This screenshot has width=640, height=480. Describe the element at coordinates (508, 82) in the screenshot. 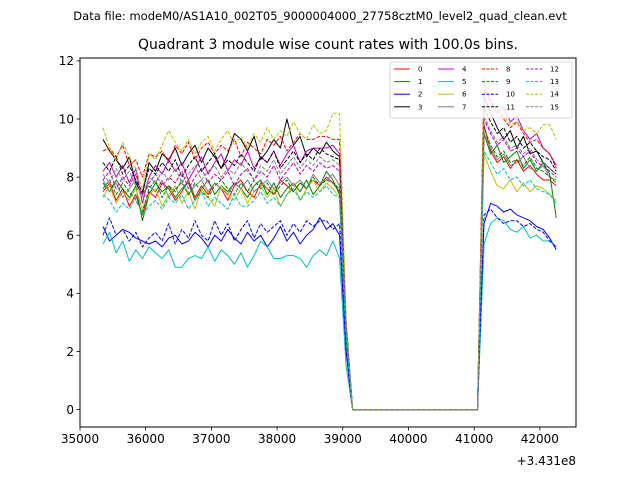

I see `legend-label-9: 9` at that location.